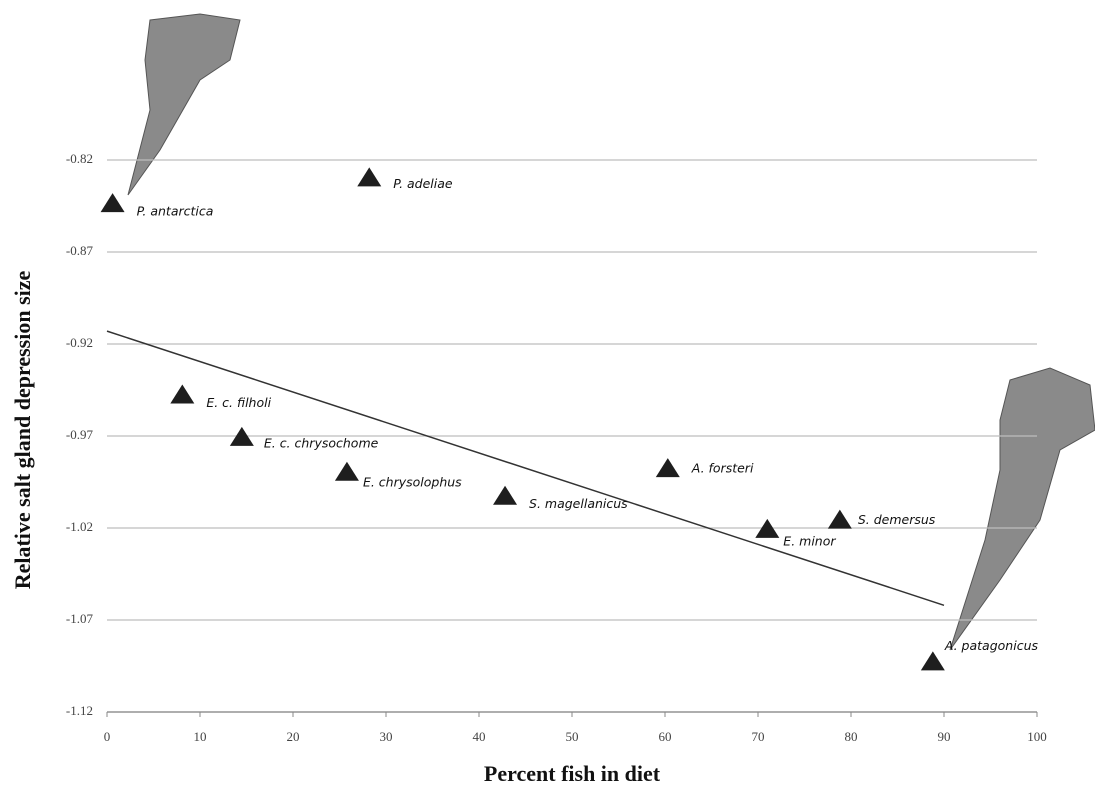 The height and width of the screenshot is (789, 1095). What do you see at coordinates (1037, 736) in the screenshot?
I see `x-tick-label: 100` at bounding box center [1037, 736].